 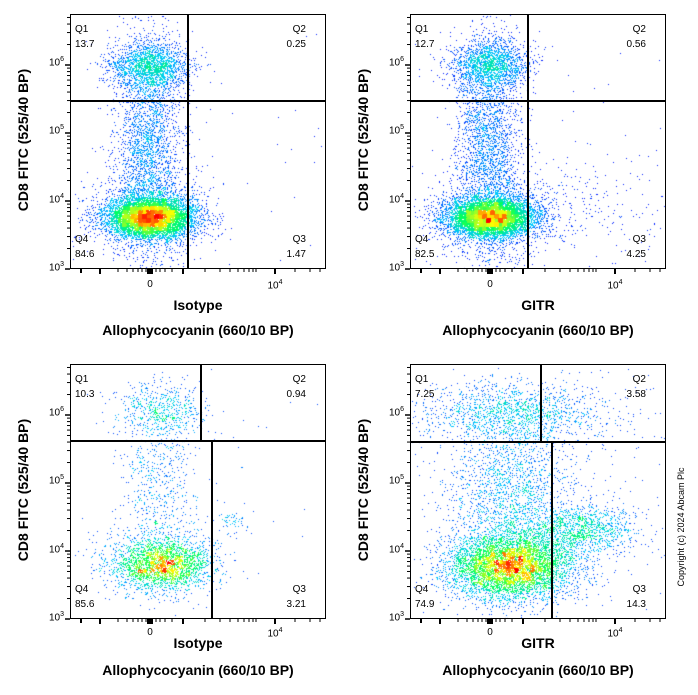 What do you see at coordinates (636, 44) in the screenshot?
I see `quadrant-percent: 0.56` at bounding box center [636, 44].